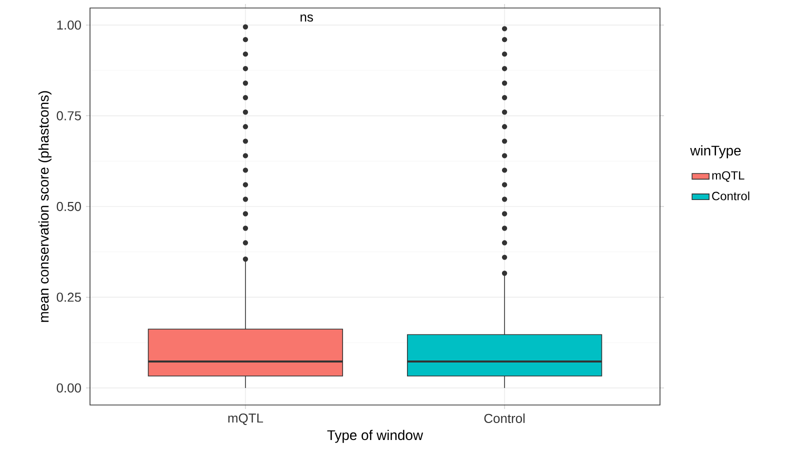 The image size is (797, 464). What do you see at coordinates (68, 207) in the screenshot?
I see `y-tick-label: 0.50` at bounding box center [68, 207].